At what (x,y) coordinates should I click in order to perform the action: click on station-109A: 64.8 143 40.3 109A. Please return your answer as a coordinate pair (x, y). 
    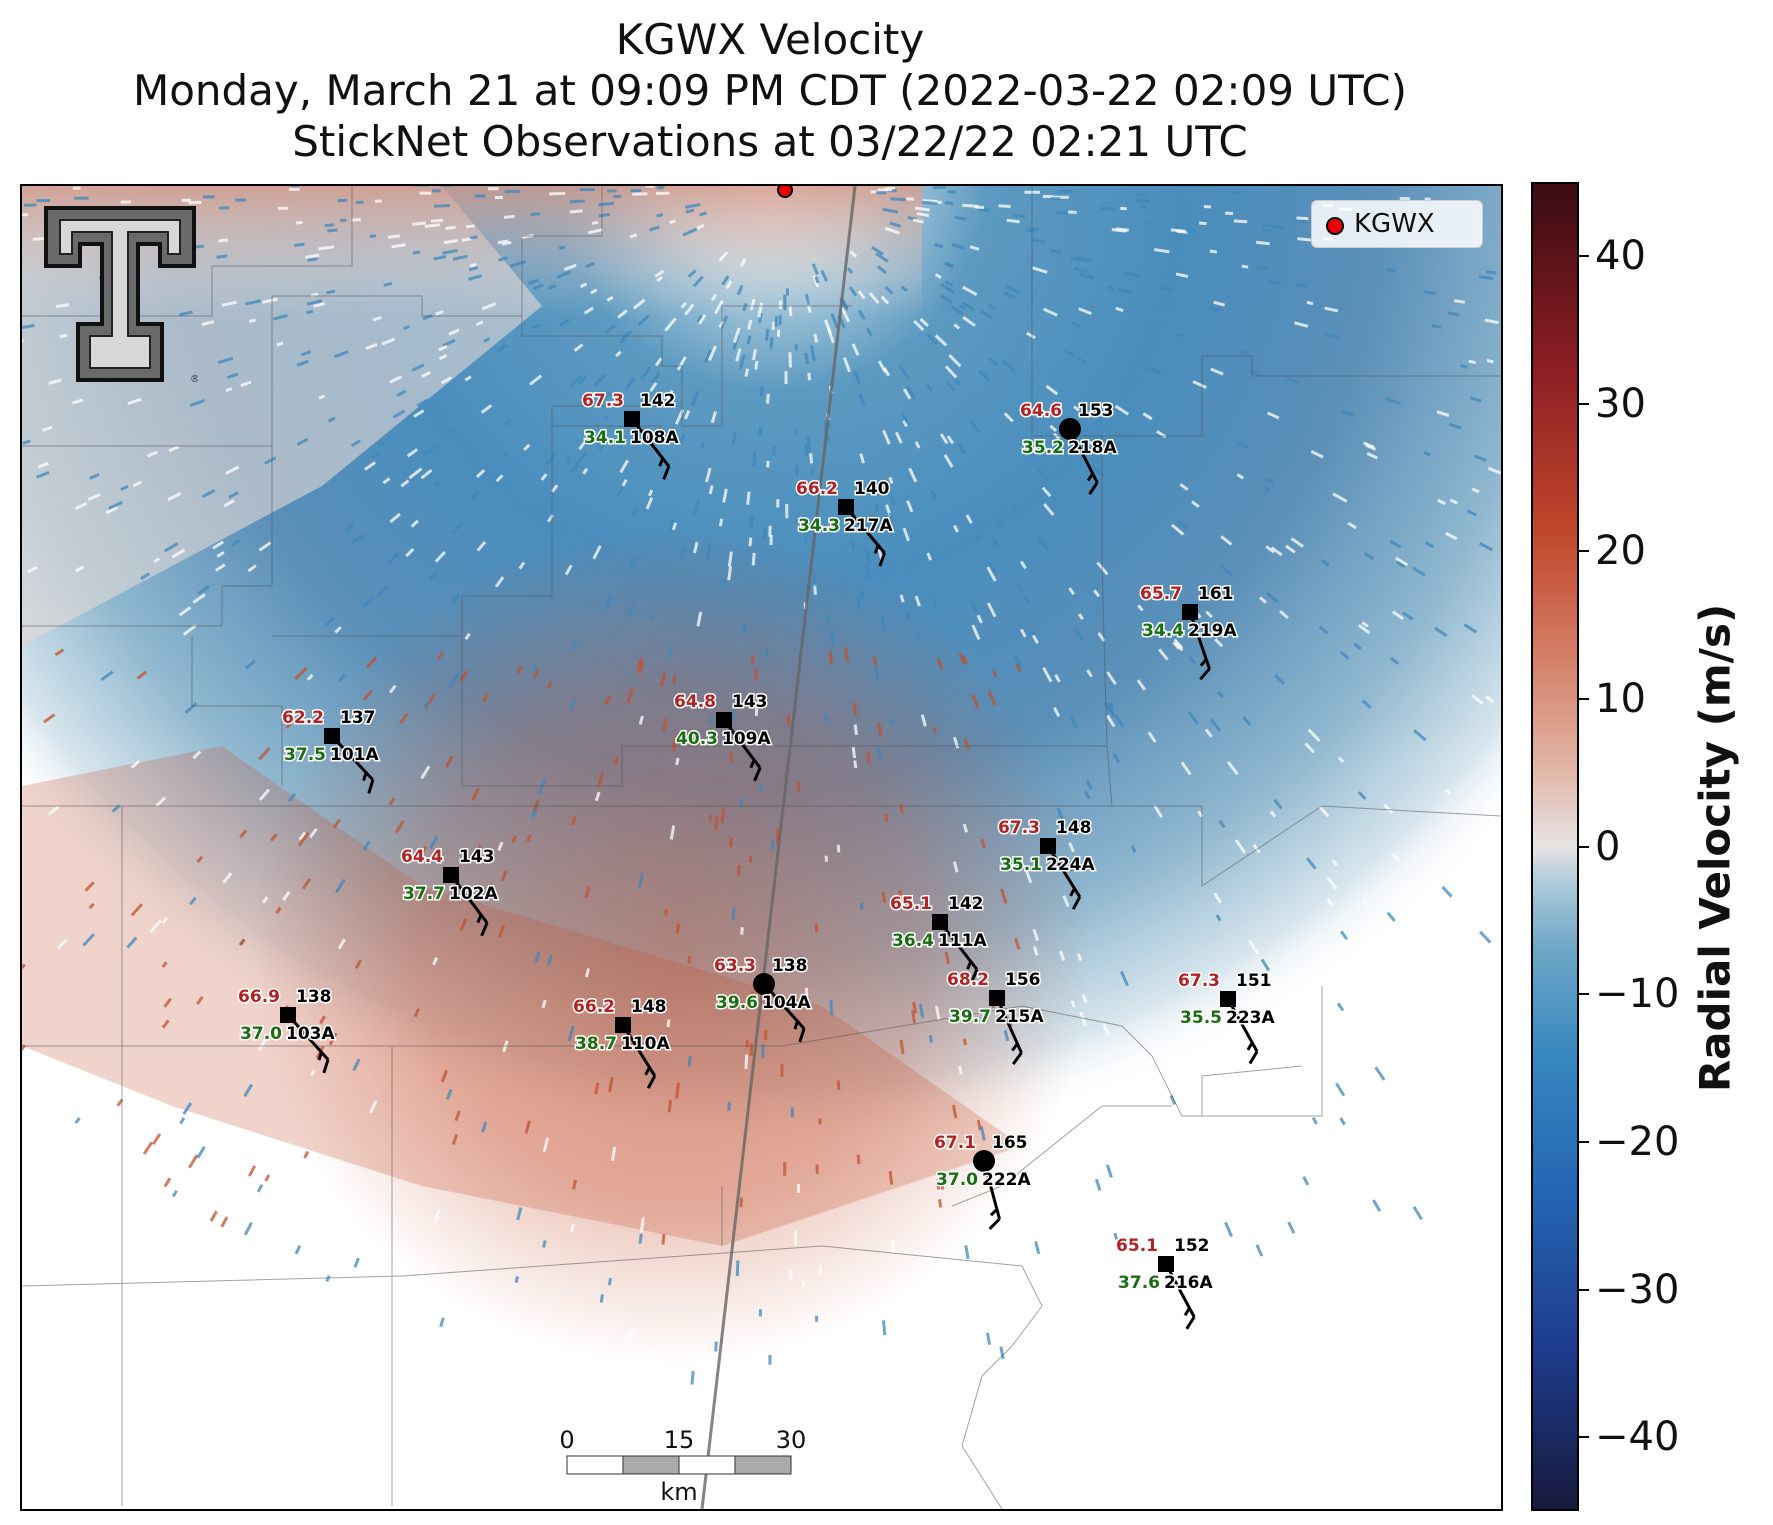
    Looking at the image, I should click on (723, 736).